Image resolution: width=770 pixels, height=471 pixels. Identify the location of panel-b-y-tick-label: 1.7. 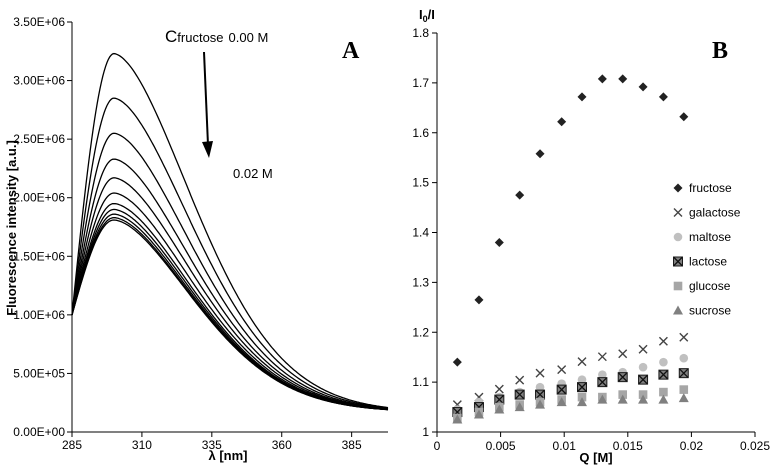
(420, 83).